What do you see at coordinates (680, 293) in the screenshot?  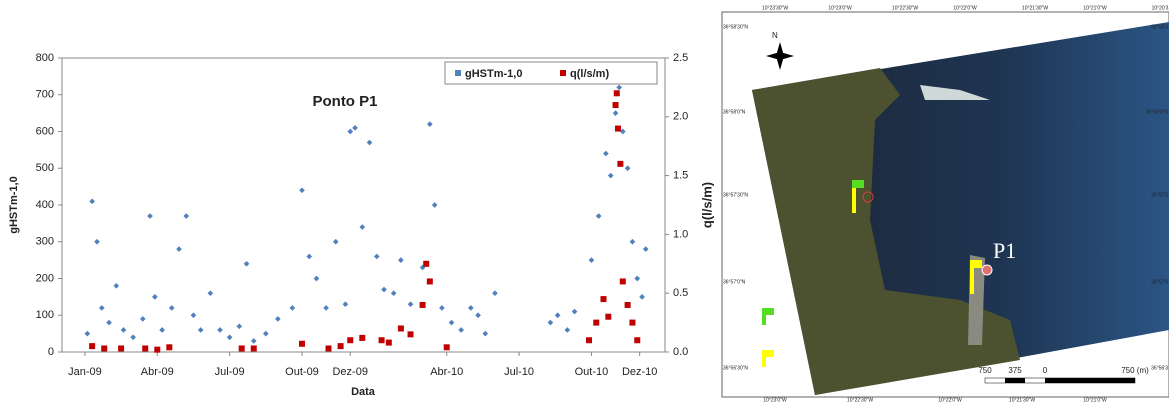 I see `y2-tick-label: 0.5` at bounding box center [680, 293].